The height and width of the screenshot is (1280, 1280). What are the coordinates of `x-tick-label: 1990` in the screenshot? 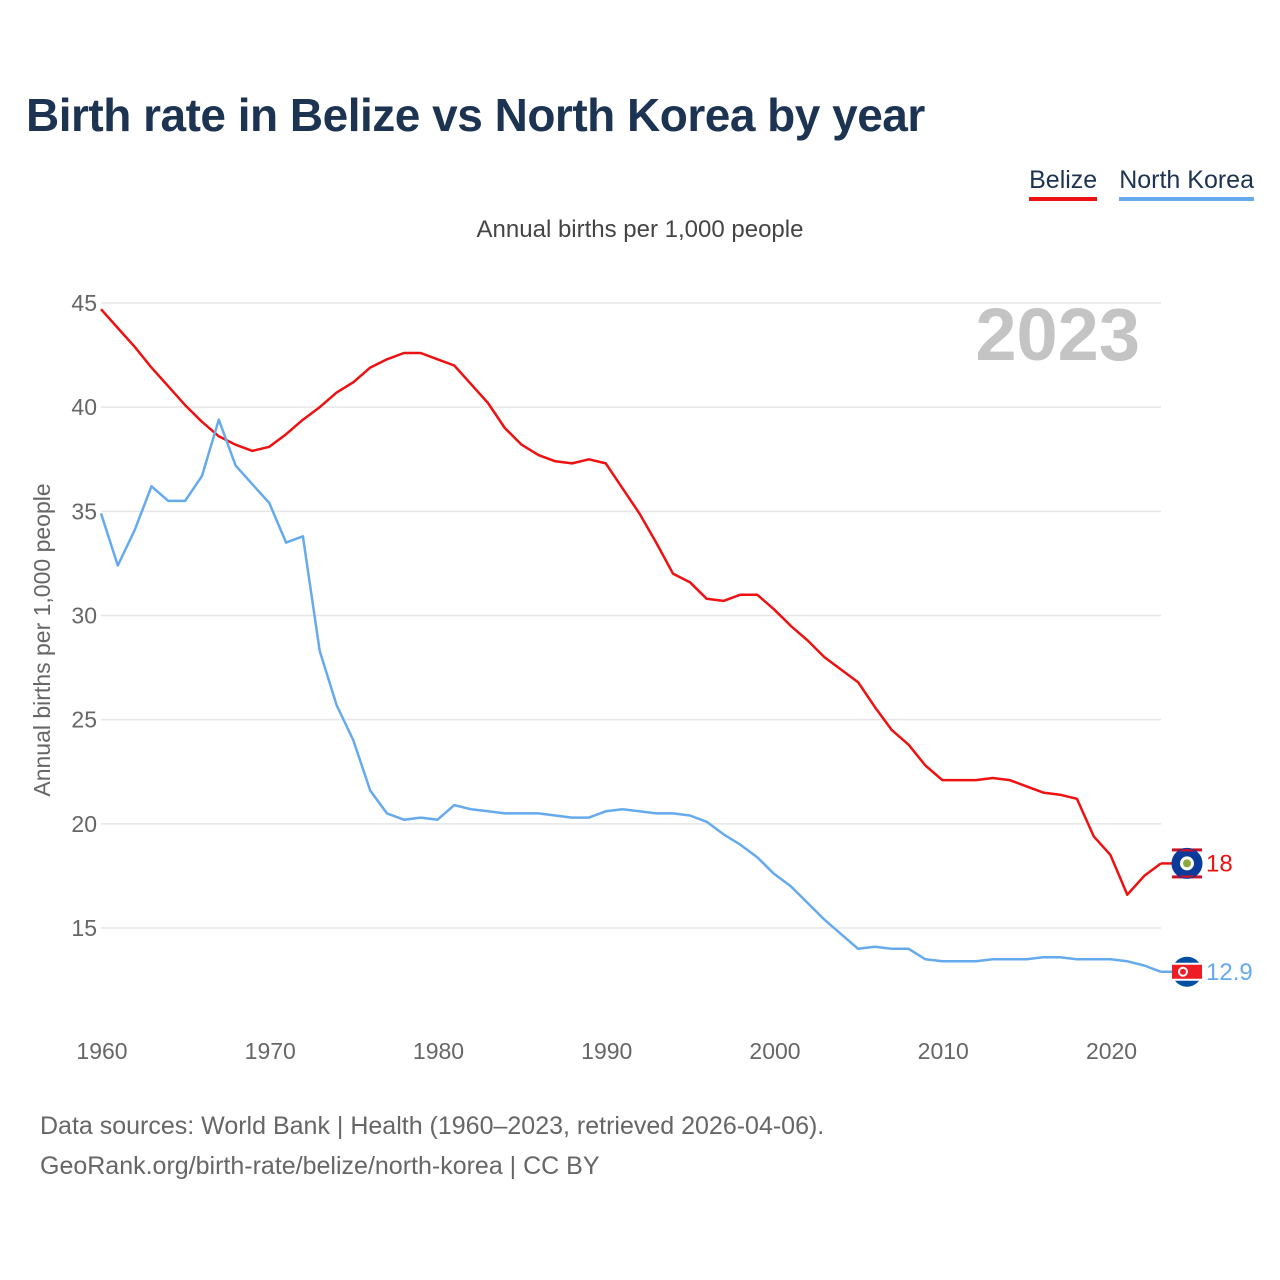 It's located at (606, 1051).